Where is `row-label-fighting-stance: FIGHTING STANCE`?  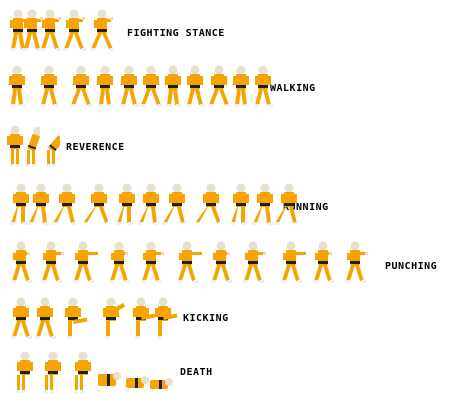 row-label-fighting-stance: FIGHTING STANCE is located at coordinates (176, 33).